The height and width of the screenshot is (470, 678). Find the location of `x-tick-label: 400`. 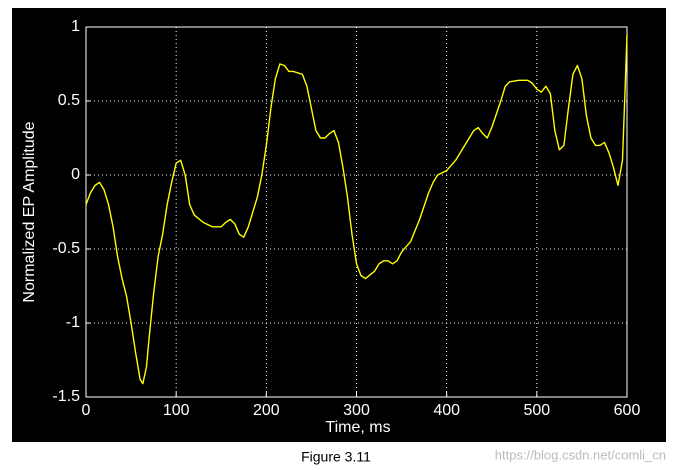

x-tick-label: 400 is located at coordinates (446, 410).